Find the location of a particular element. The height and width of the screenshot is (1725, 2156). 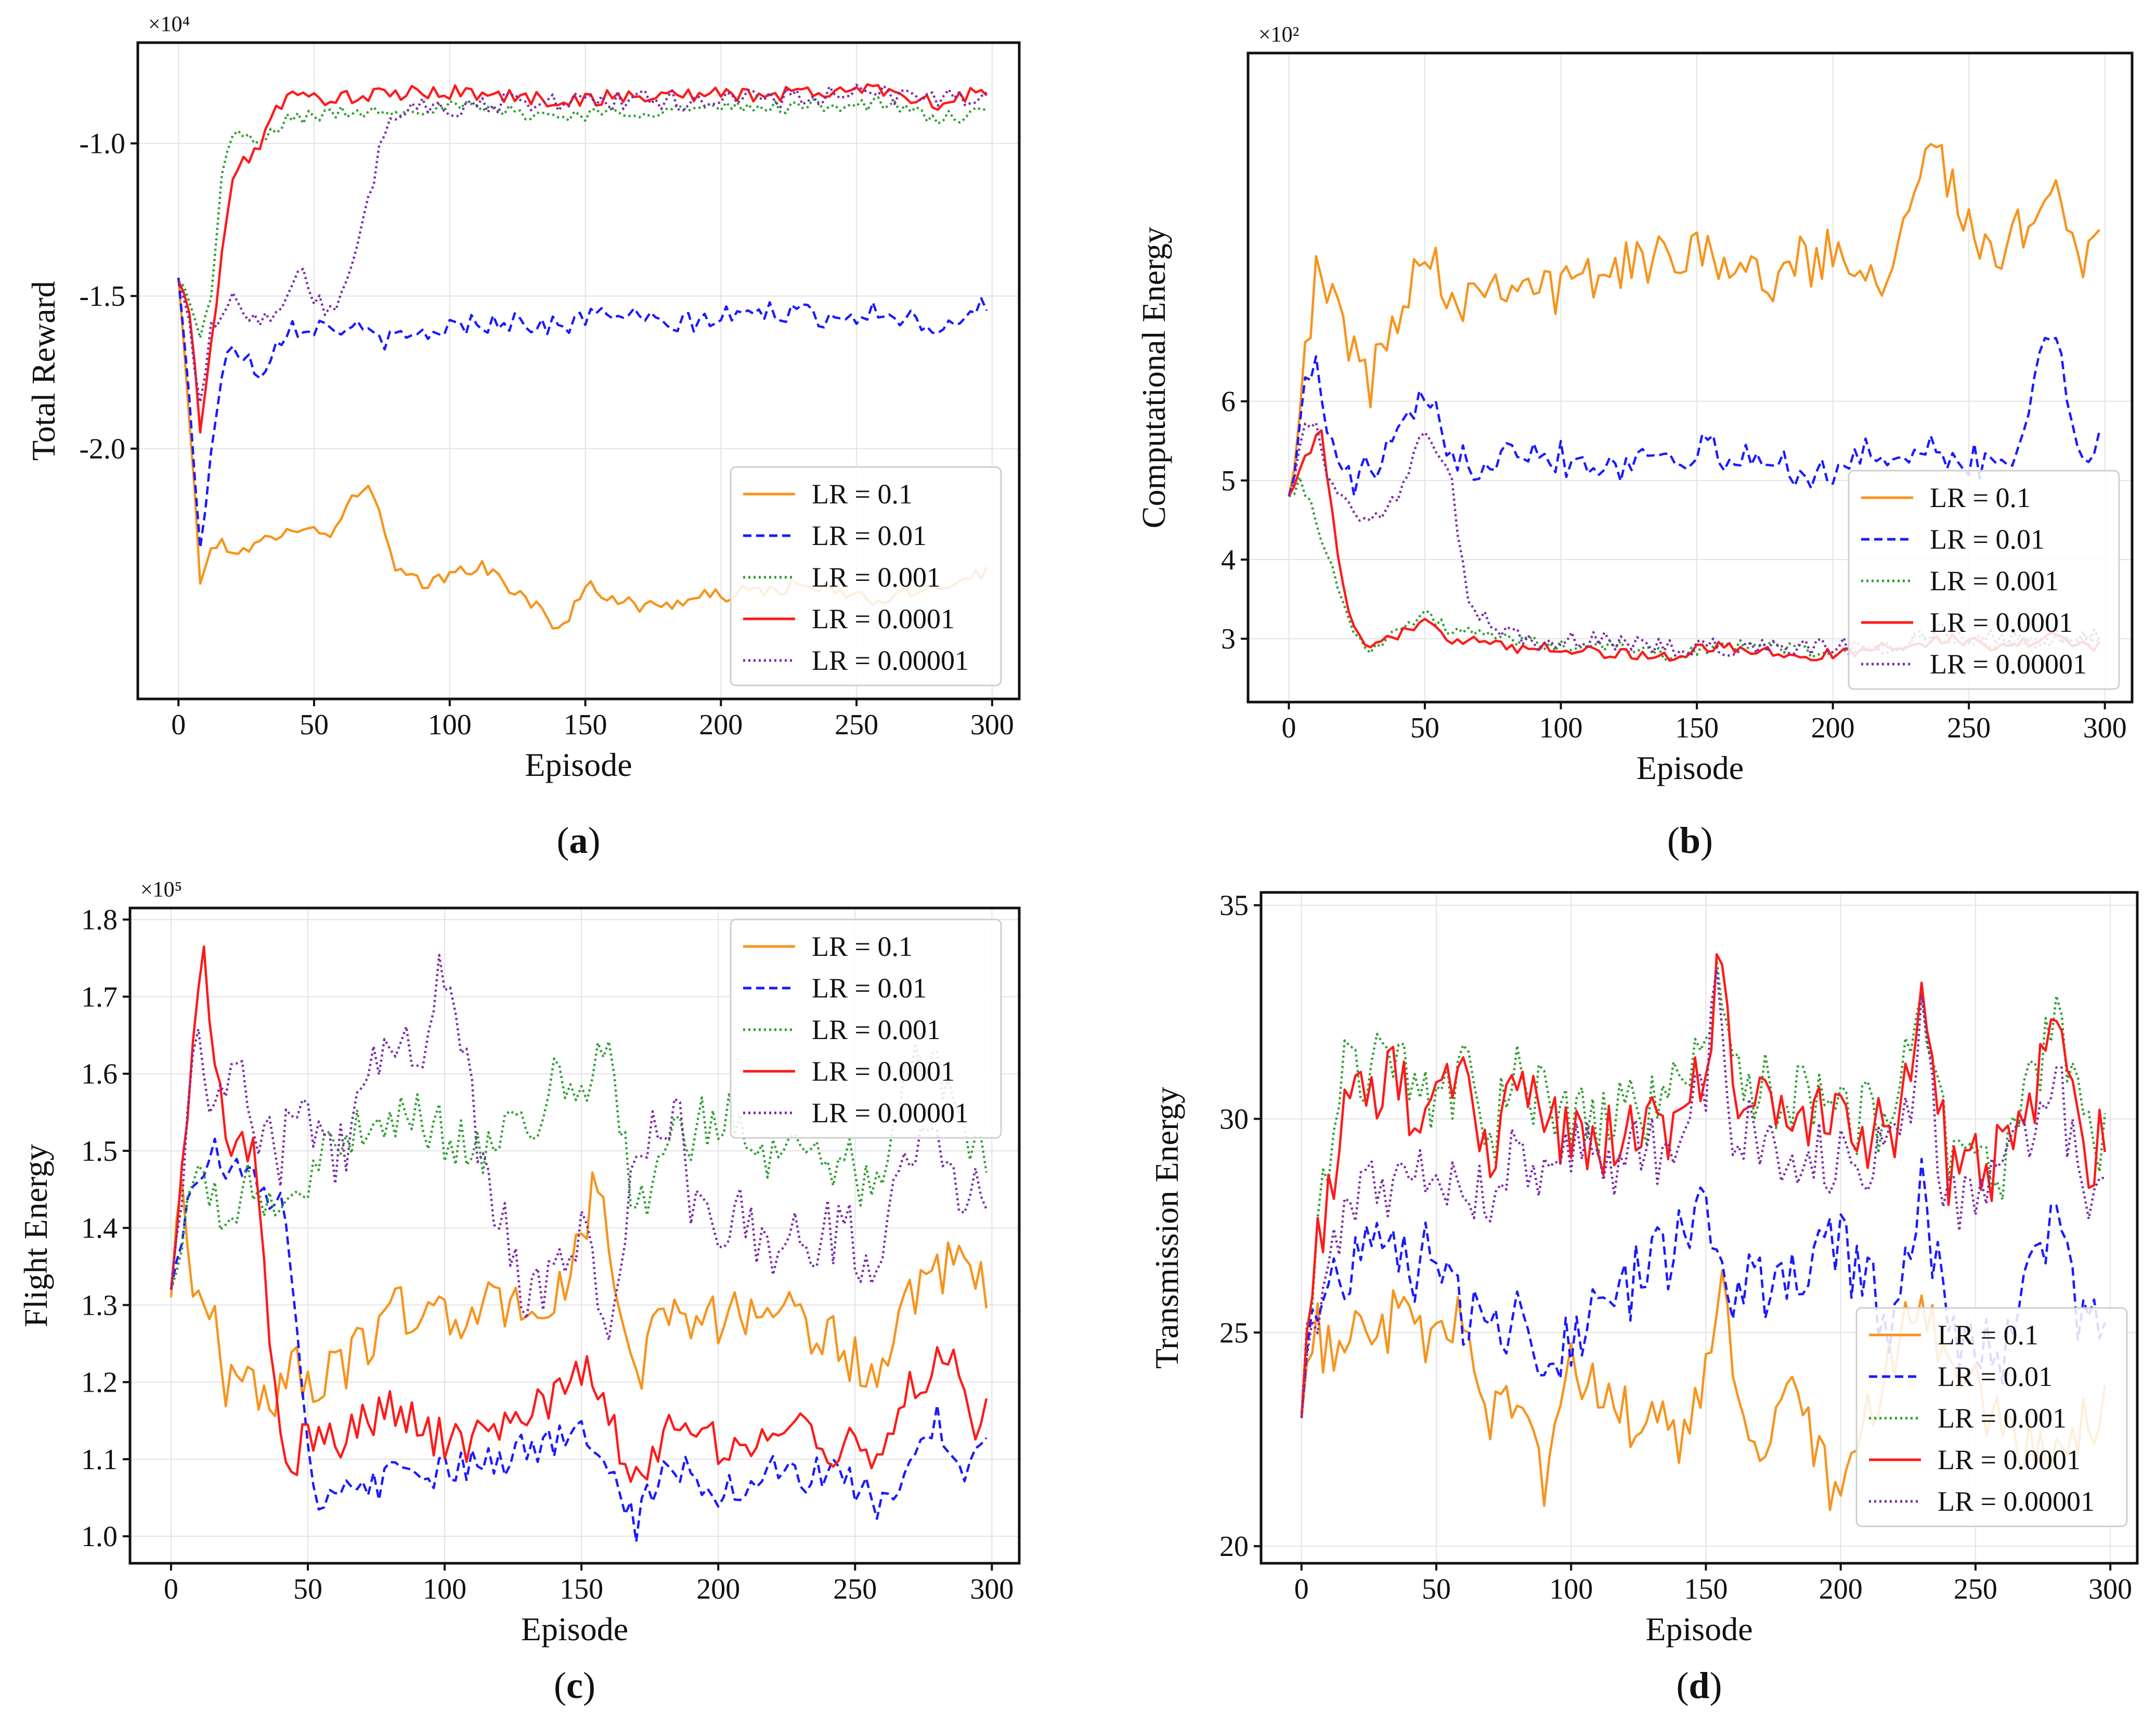

y-axis-label: Transmission Energy is located at coordinates (1166, 1228).